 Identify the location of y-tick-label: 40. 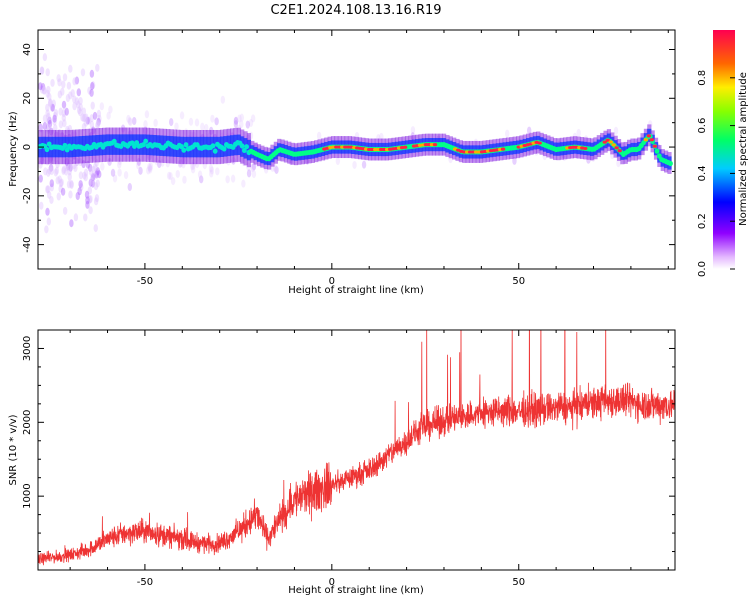
(27, 49).